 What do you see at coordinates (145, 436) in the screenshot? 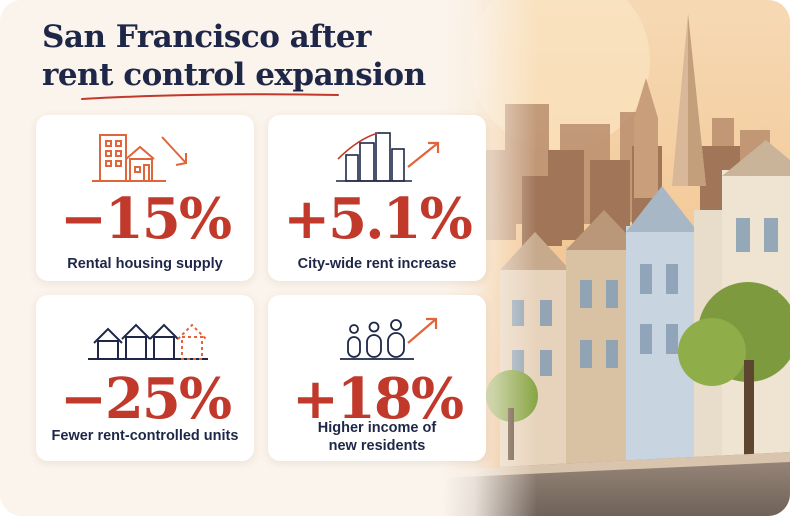
I see `stat-label: Fewer rent-controlled units` at bounding box center [145, 436].